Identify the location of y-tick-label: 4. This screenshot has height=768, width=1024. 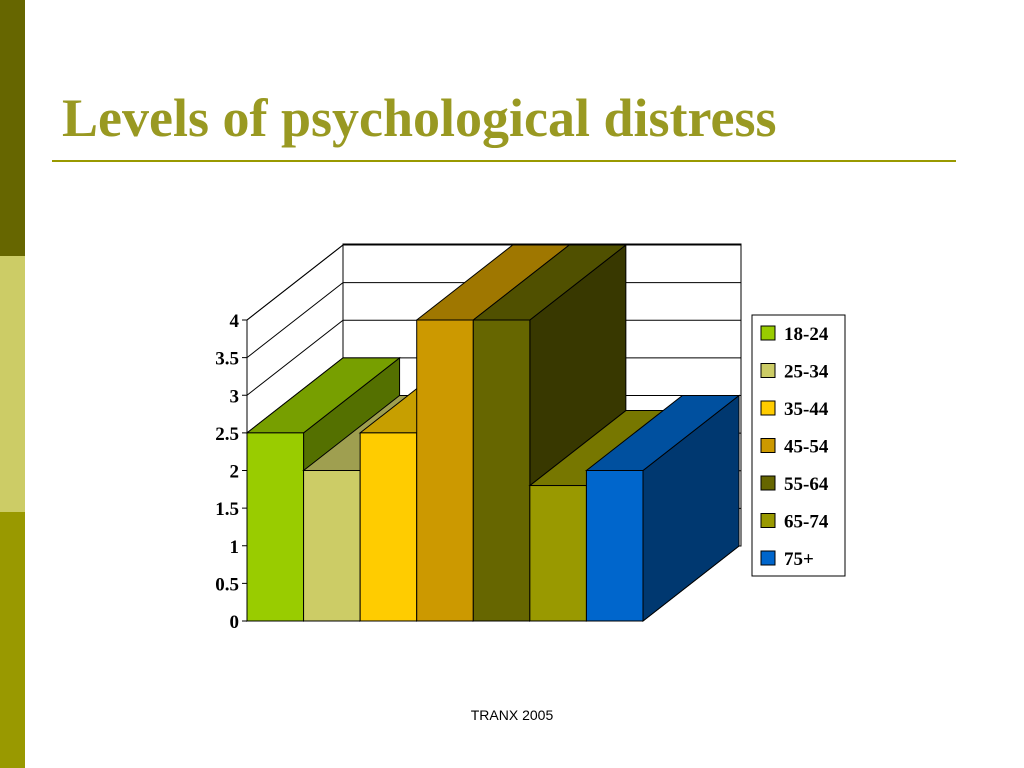
(235, 321).